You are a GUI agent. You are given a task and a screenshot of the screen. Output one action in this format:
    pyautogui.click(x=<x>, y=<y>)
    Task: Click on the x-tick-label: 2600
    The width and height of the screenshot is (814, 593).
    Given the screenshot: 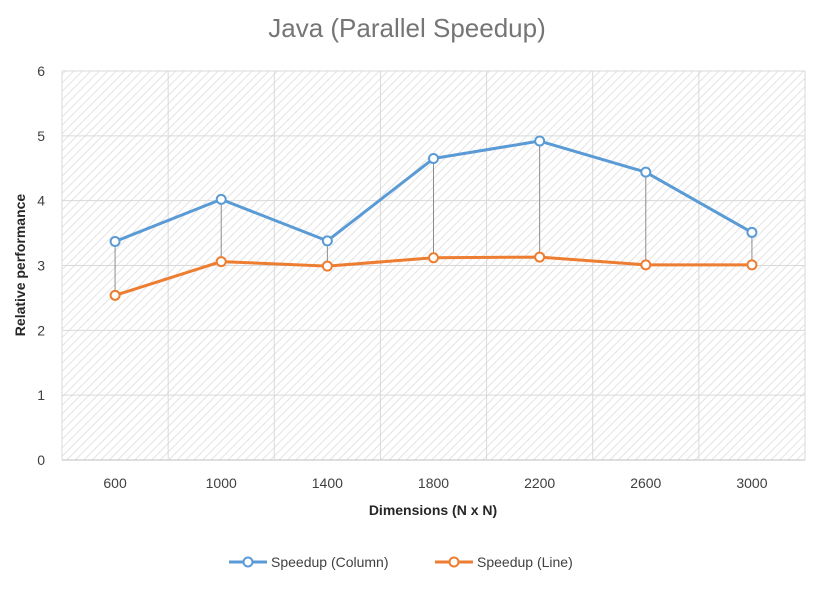 What is the action you would take?
    pyautogui.click(x=645, y=483)
    